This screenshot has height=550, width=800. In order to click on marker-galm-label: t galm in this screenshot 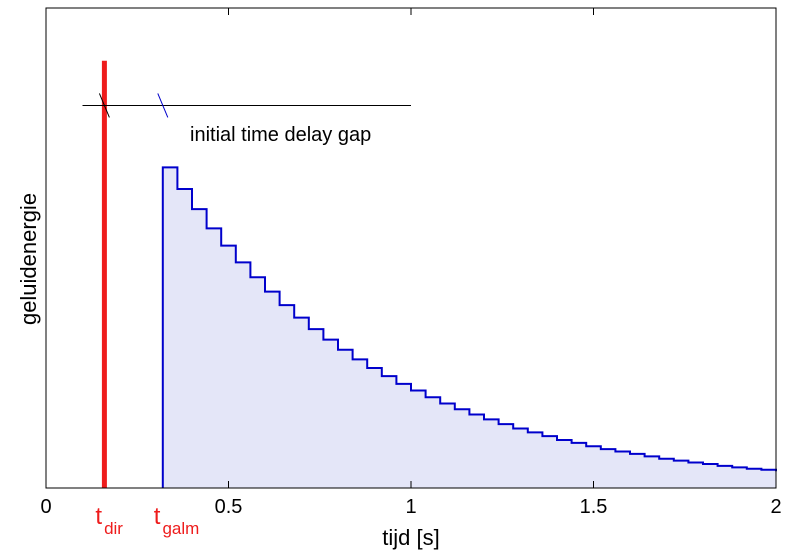, I will do `click(177, 520)`.